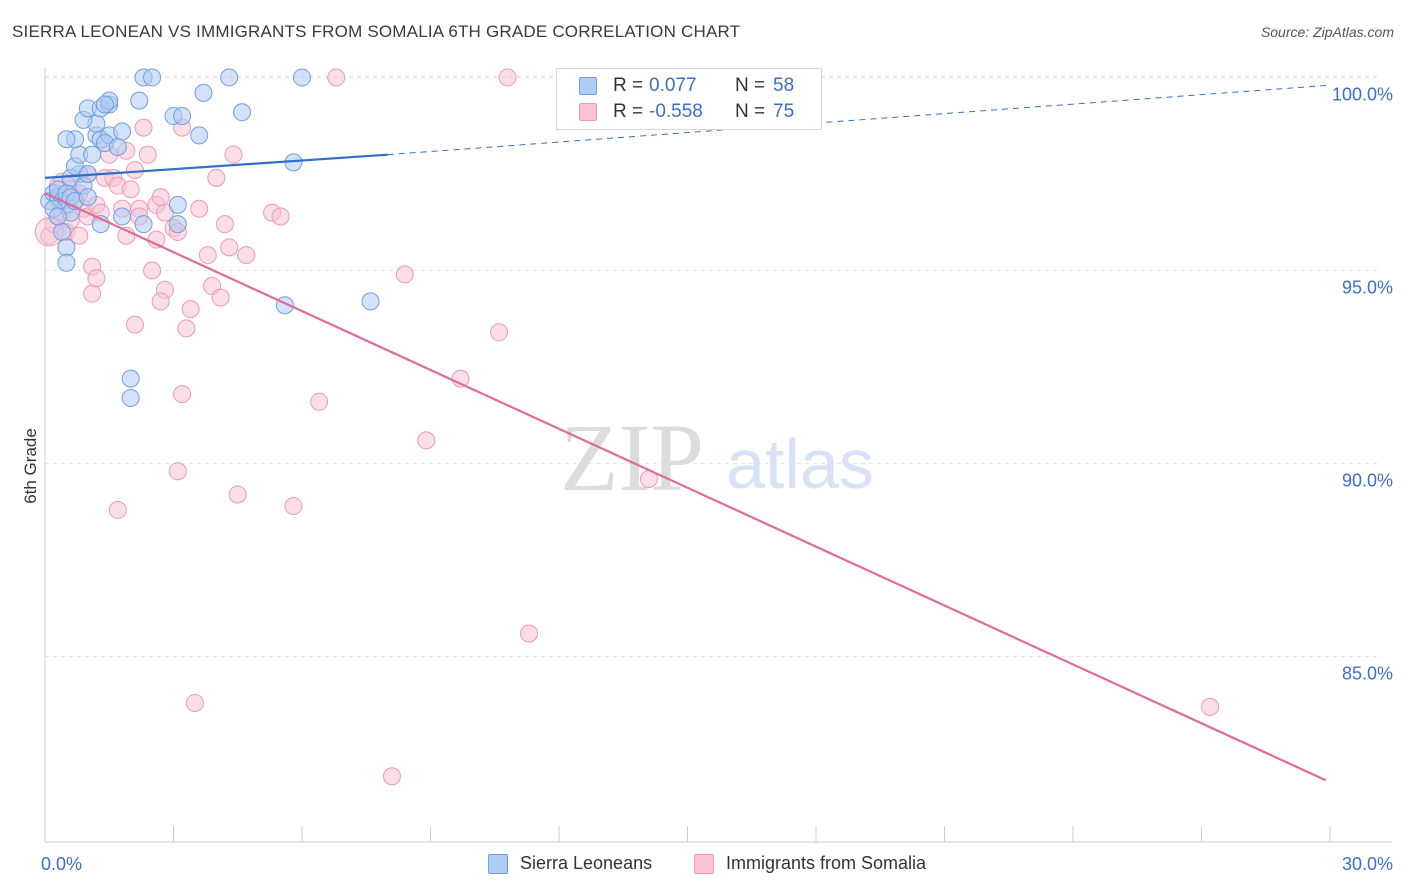 The height and width of the screenshot is (892, 1406). I want to click on legend-n-value: 58, so click(784, 85).